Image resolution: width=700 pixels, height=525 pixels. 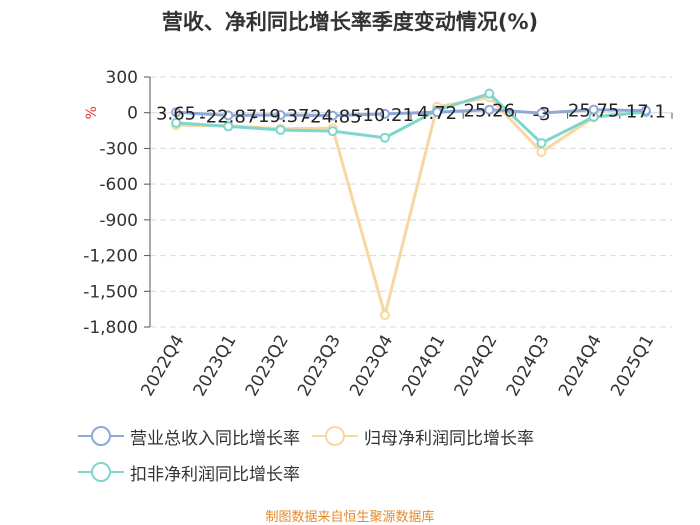 What do you see at coordinates (132, 114) in the screenshot?
I see `y-tick-label: 0` at bounding box center [132, 114].